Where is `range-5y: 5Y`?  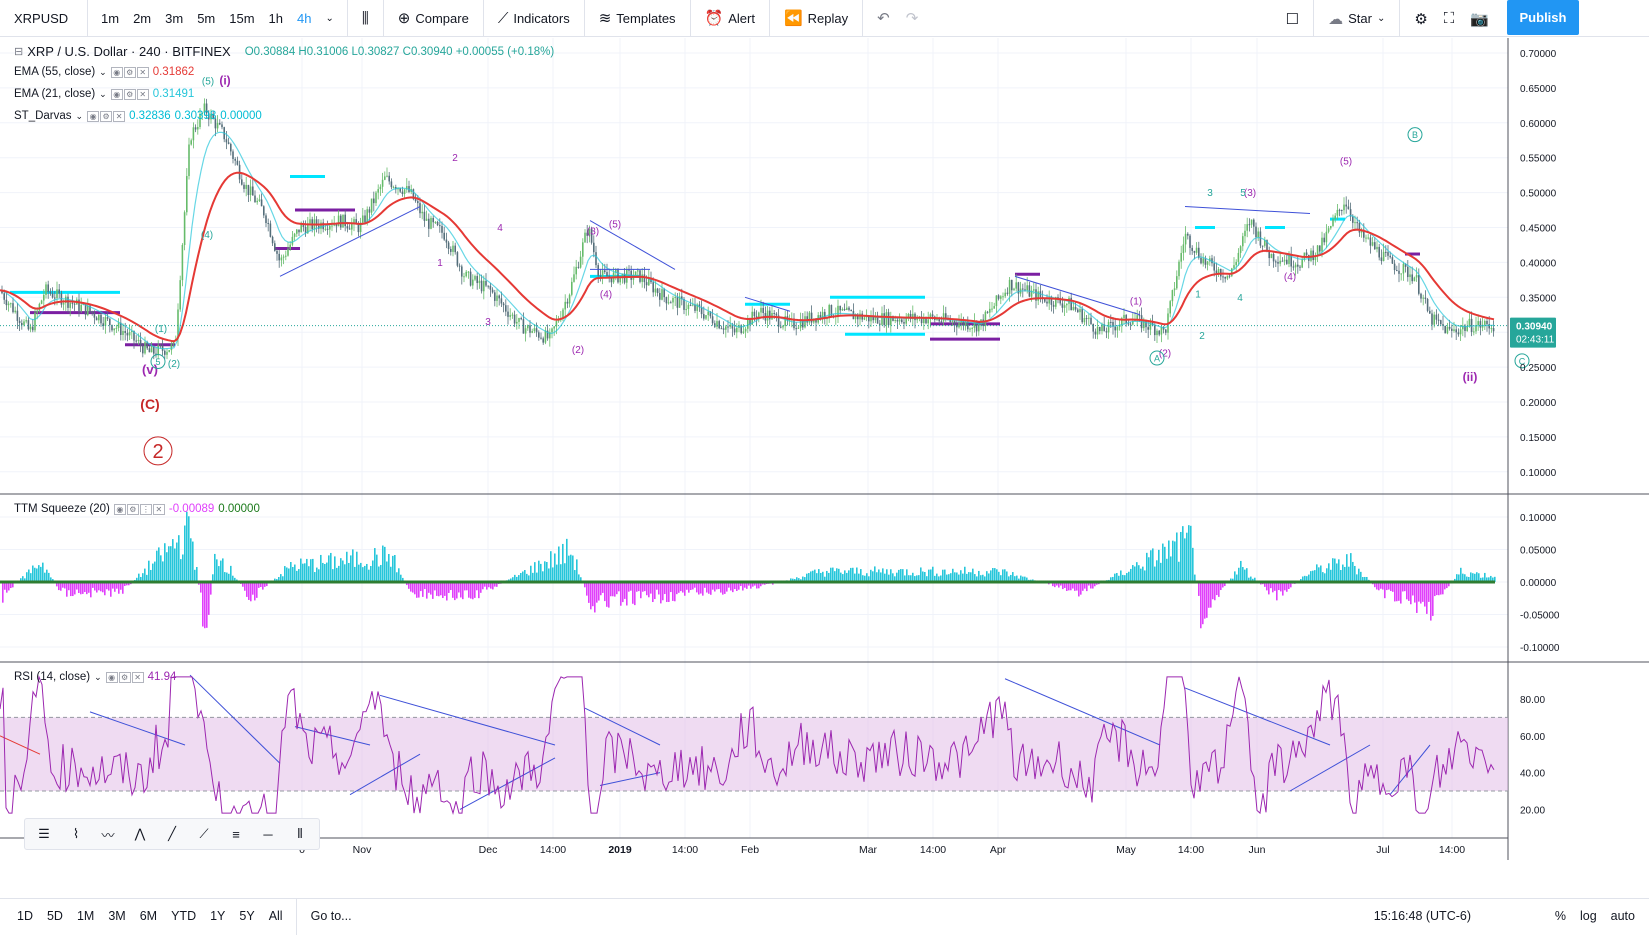 range-5y: 5Y is located at coordinates (246, 916).